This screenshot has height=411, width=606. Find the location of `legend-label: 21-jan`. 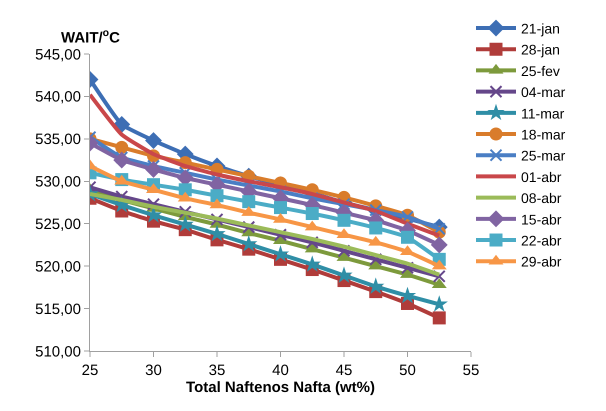

legend-label: 21-jan is located at coordinates (540, 28).